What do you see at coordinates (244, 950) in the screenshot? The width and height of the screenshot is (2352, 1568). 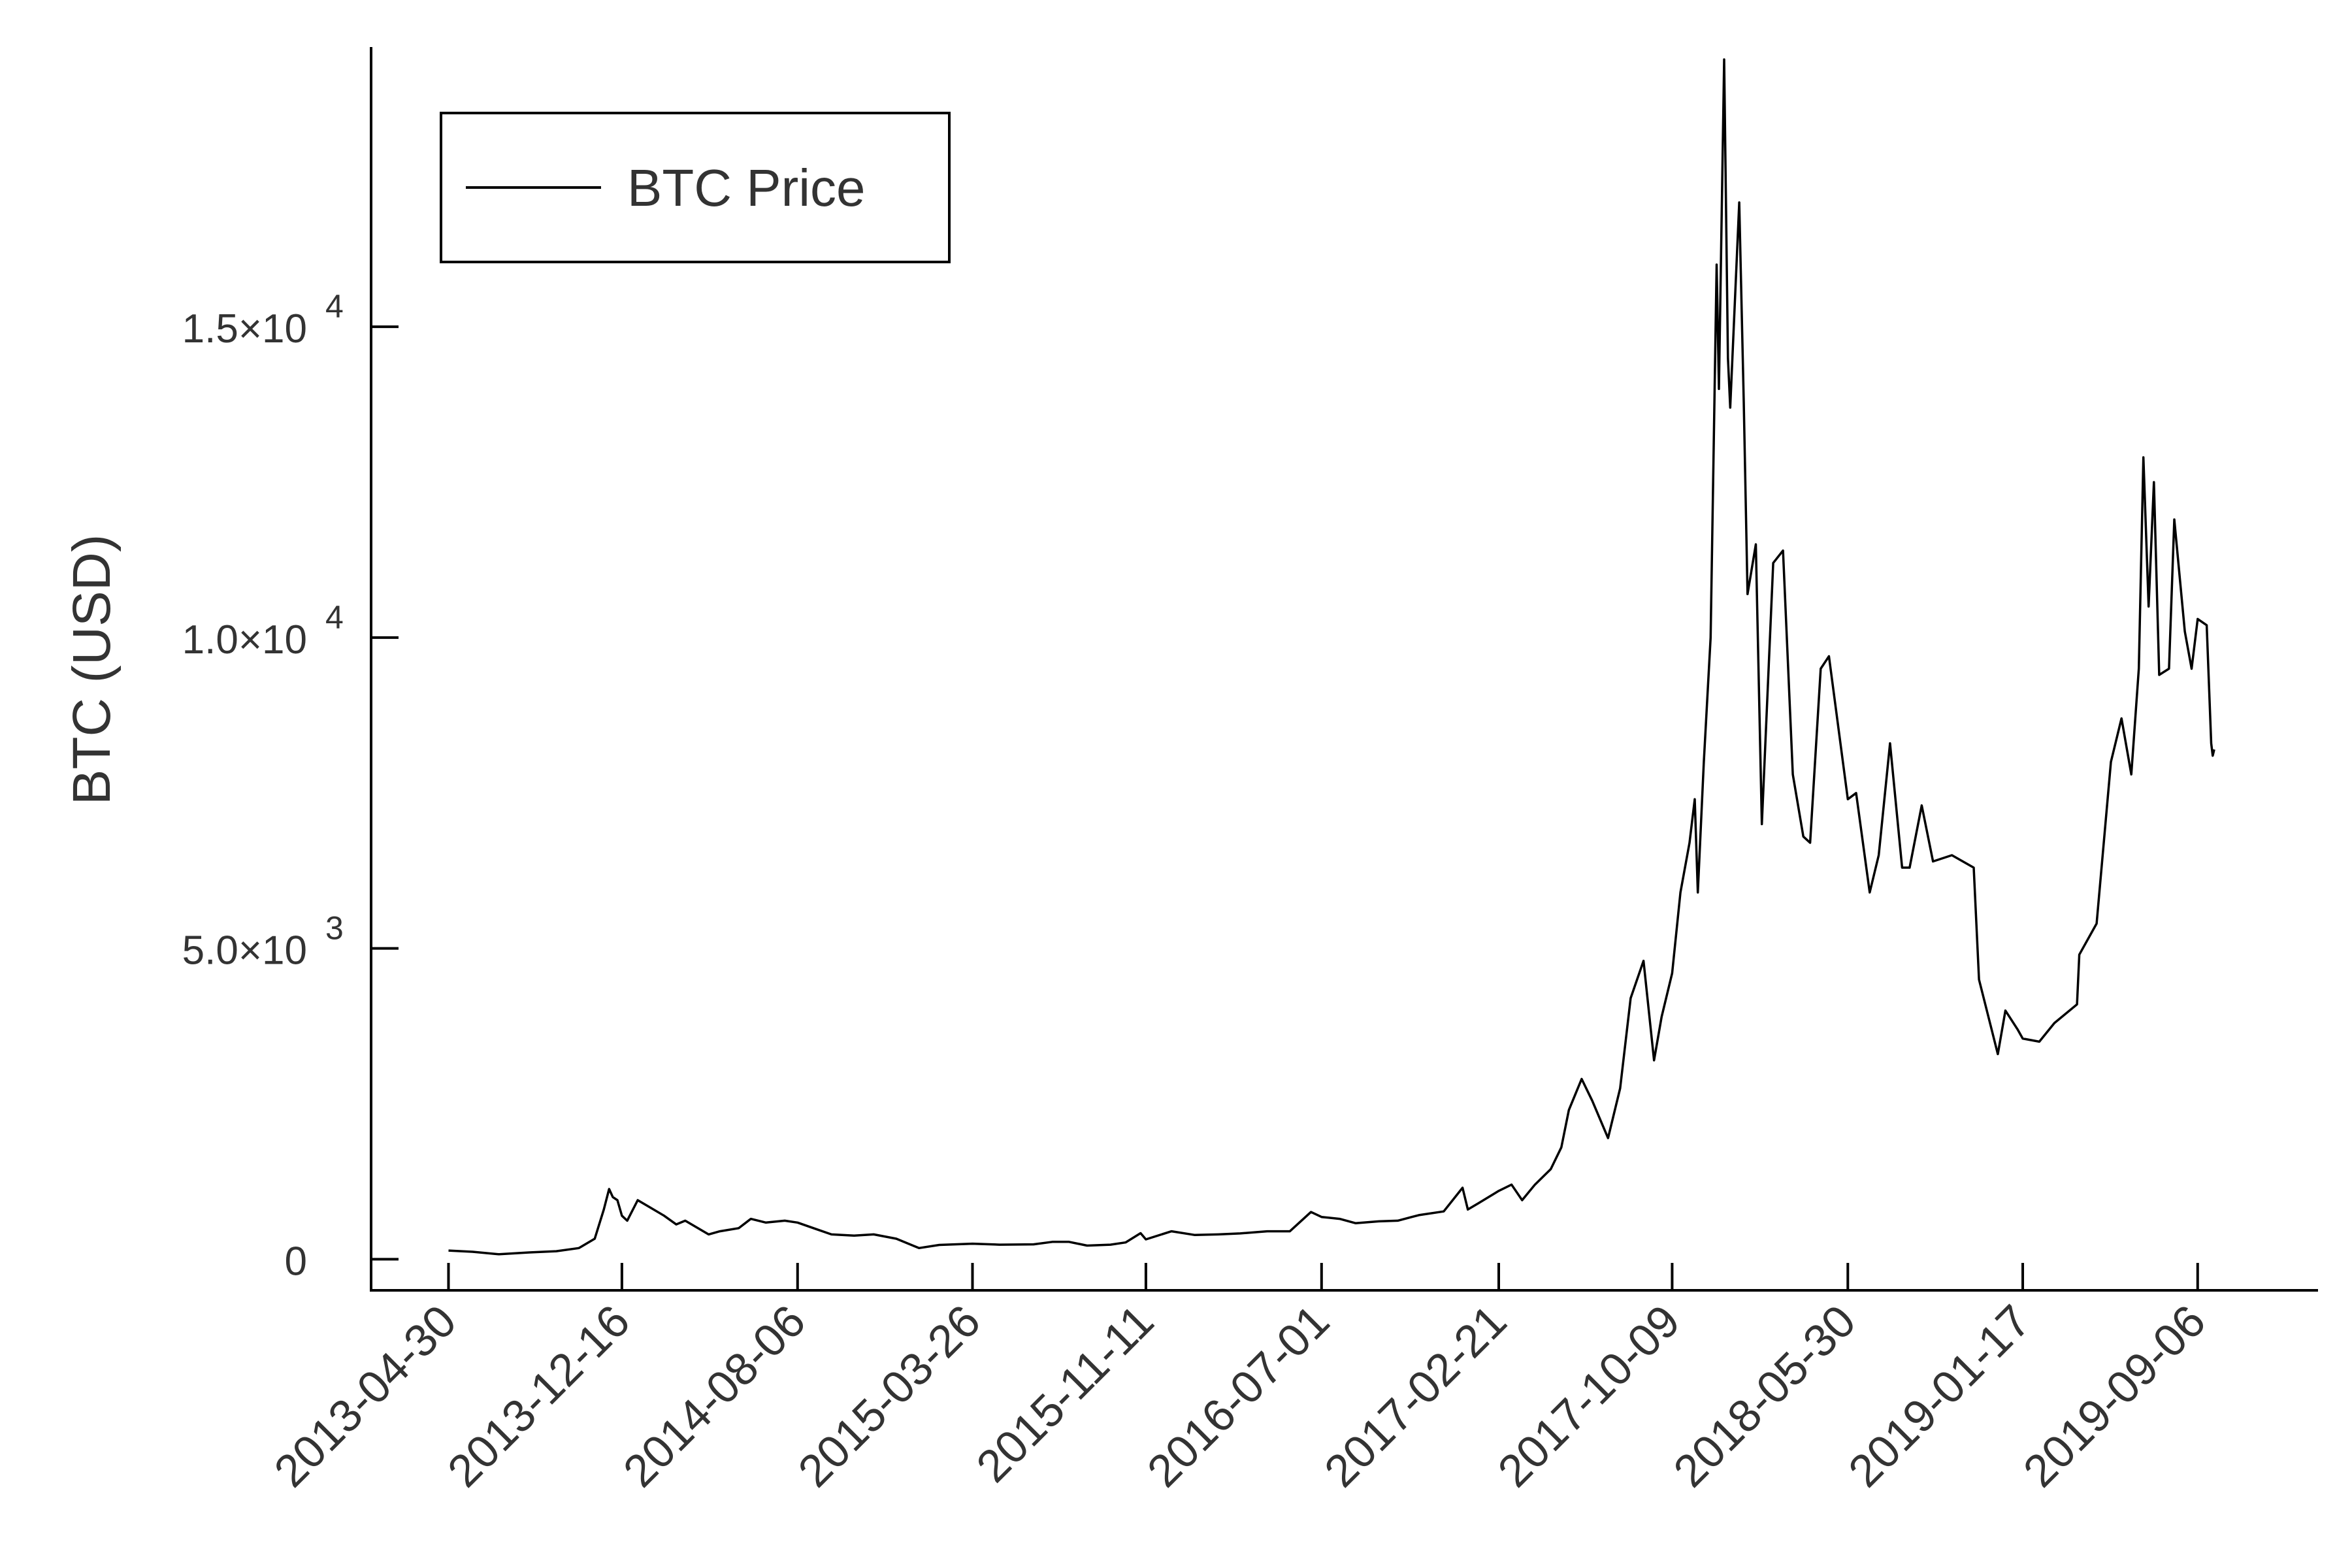 I see `y-tick-label: 5.0×10` at bounding box center [244, 950].